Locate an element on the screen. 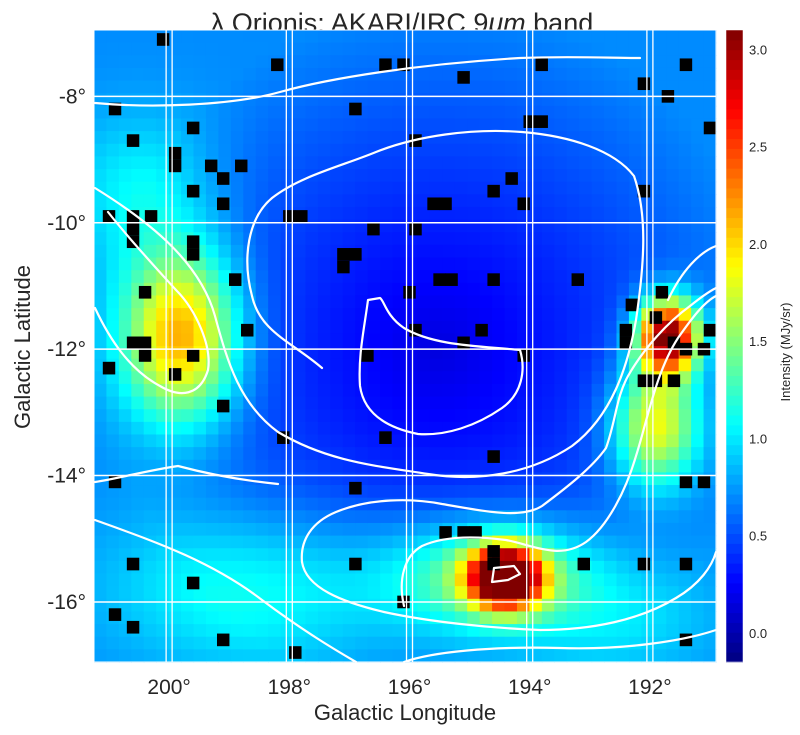 Image resolution: width=800 pixels, height=735 pixels. colorbar-tick-label: 2.0 is located at coordinates (758, 244).